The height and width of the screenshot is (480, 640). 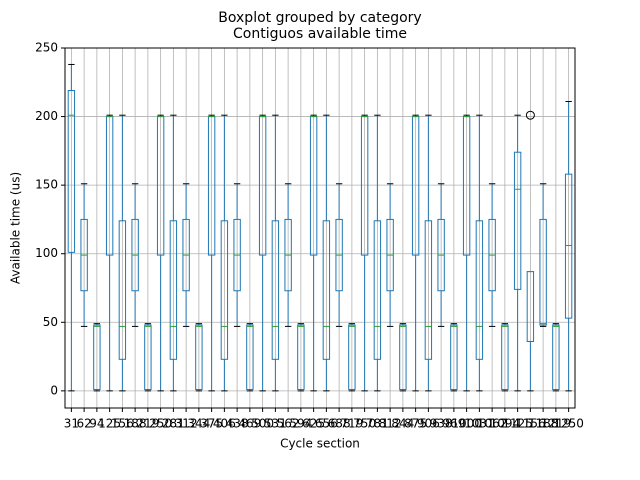 I want to click on chart-title: Contiguos available time, so click(x=320, y=34).